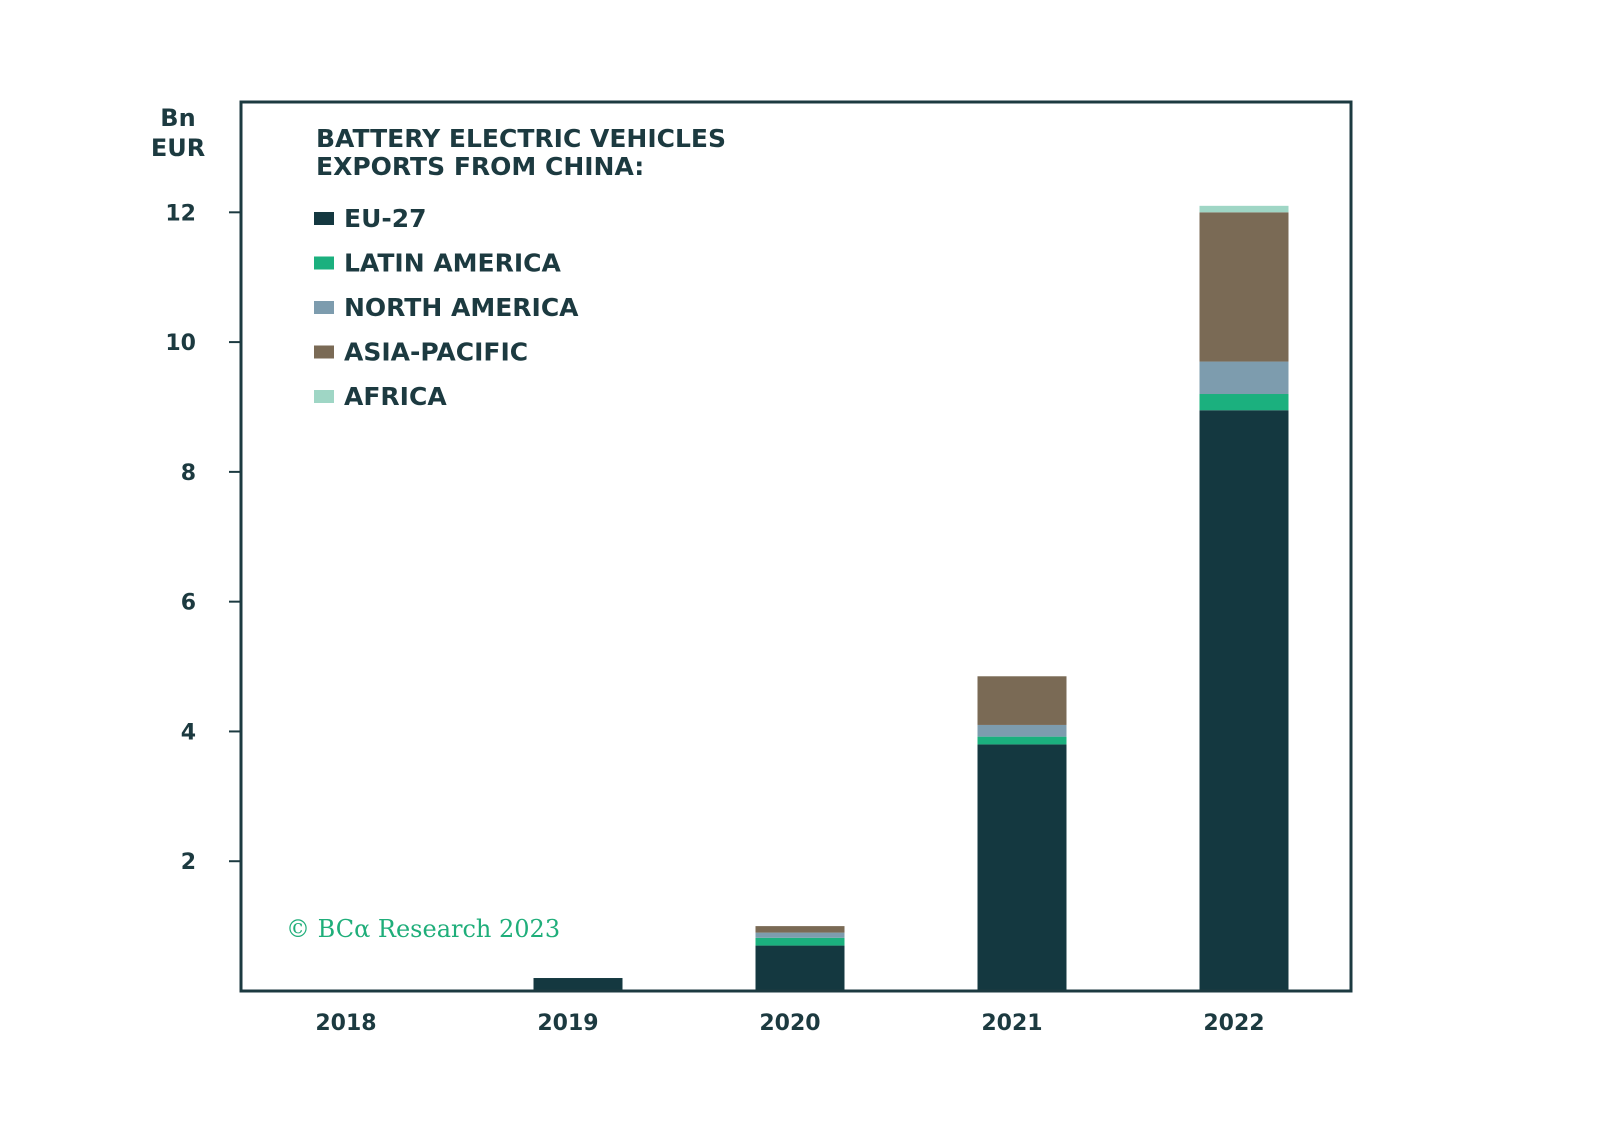 This screenshot has width=1598, height=1144. Describe the element at coordinates (800, 941) in the screenshot. I see `bar-segment-latin-america-2020` at that location.